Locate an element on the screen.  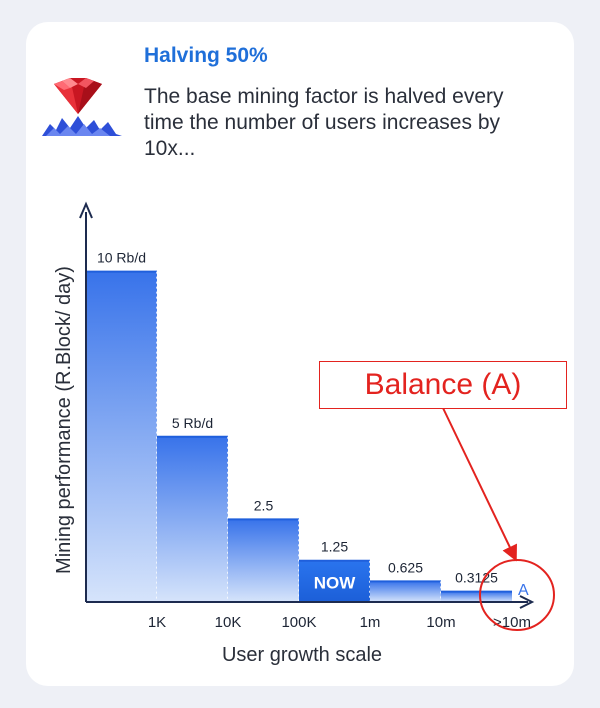
end-marker-label: A is located at coordinates (523, 590).